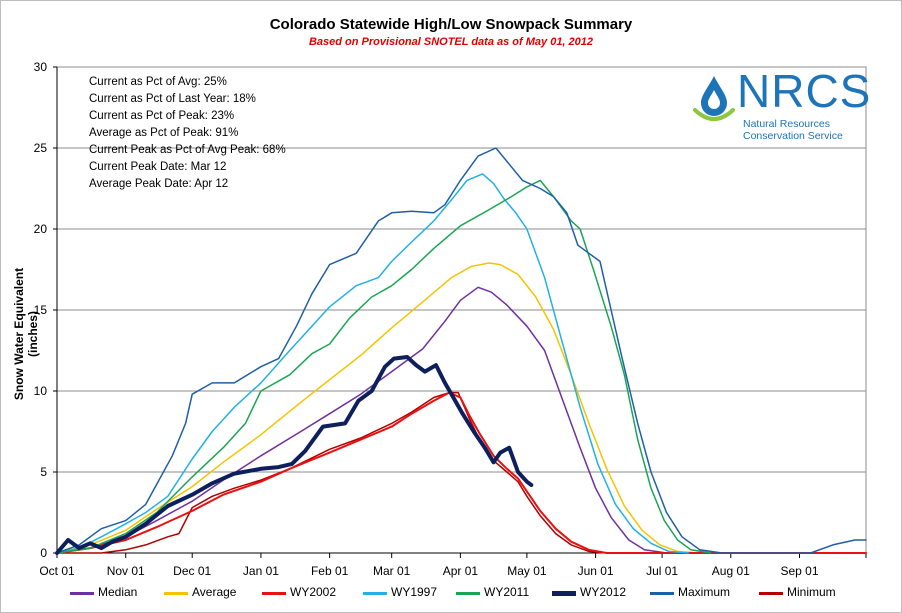 This screenshot has width=902, height=613. What do you see at coordinates (192, 571) in the screenshot?
I see `x-tick-label: Dec 01` at bounding box center [192, 571].